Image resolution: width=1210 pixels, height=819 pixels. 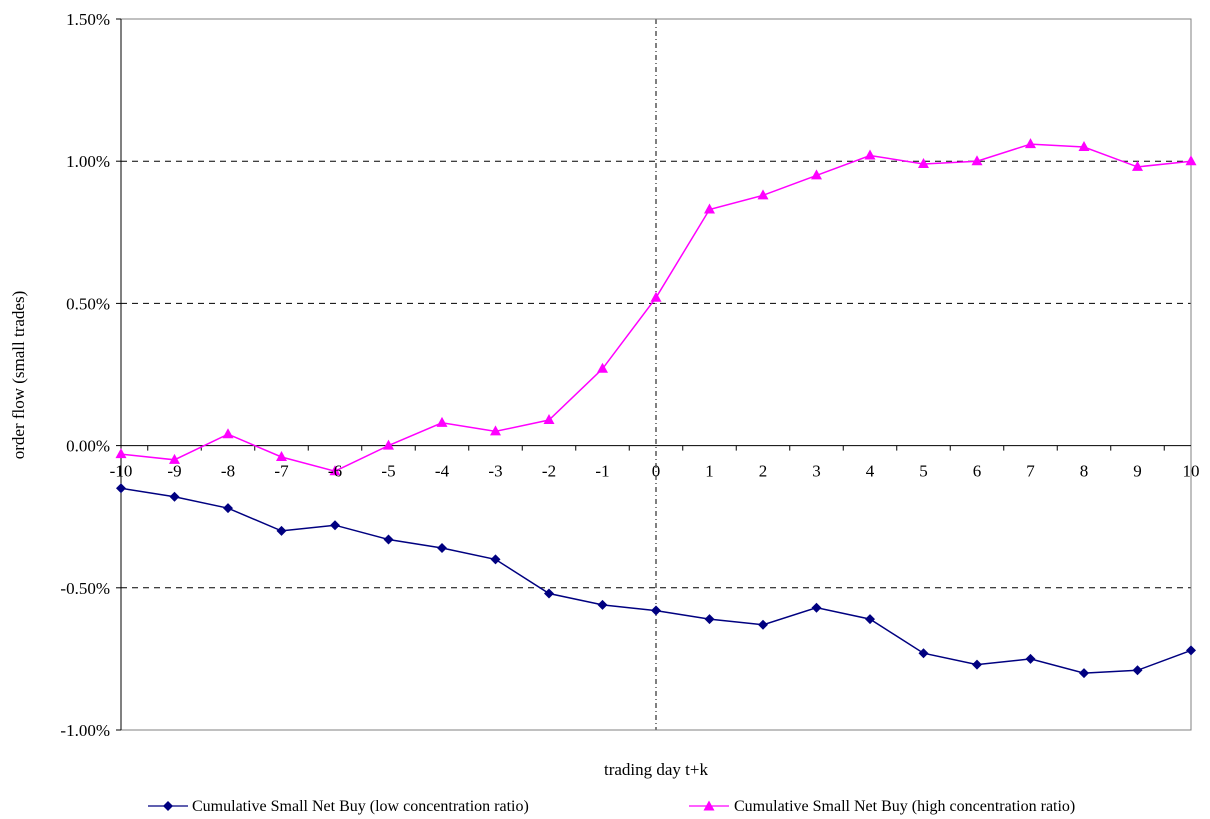 I want to click on x-tick-label: -6, so click(x=335, y=471).